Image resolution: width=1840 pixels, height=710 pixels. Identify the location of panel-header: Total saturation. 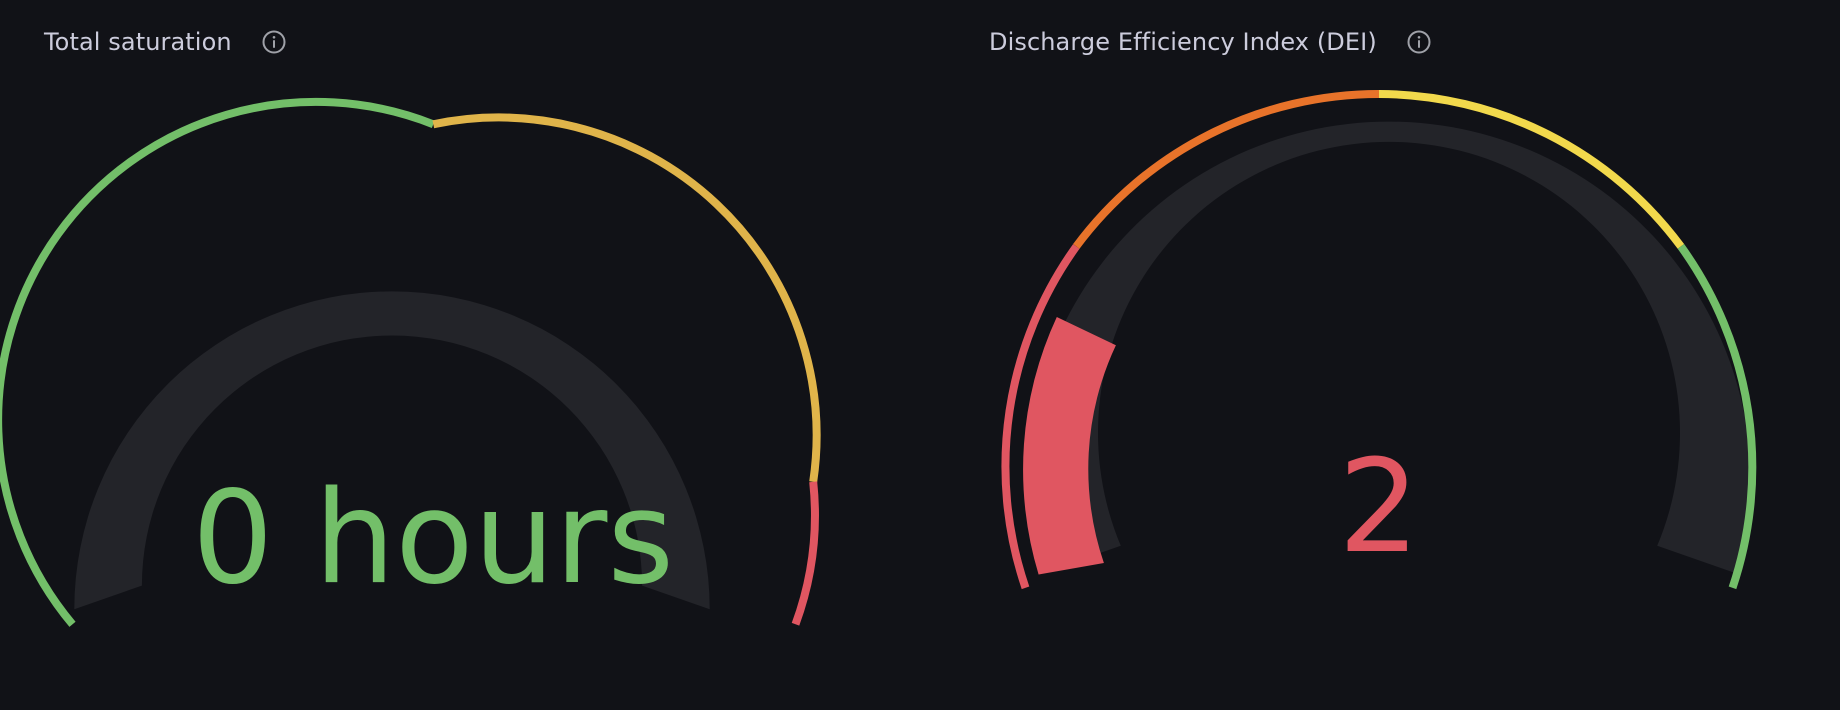
(166, 42).